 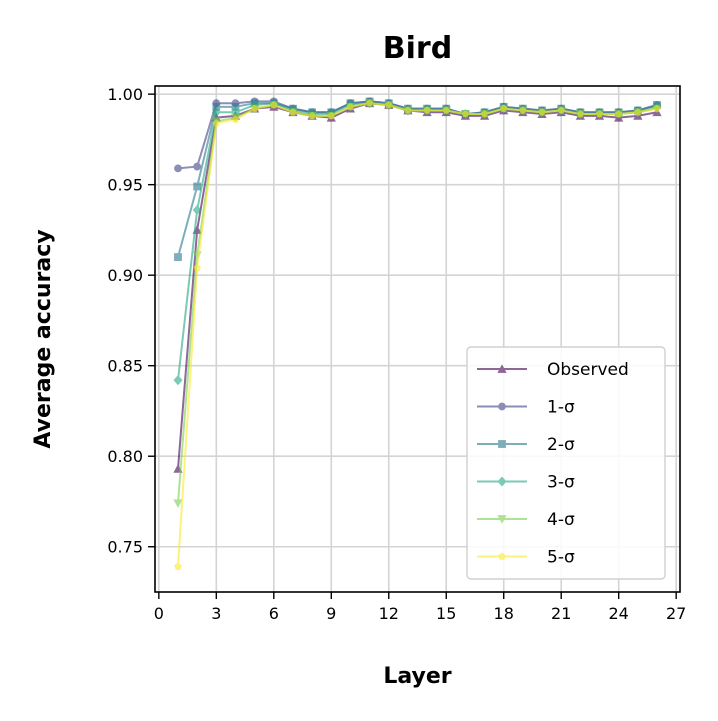 What do you see at coordinates (125, 185) in the screenshot?
I see `y-tick-label: 0.95` at bounding box center [125, 185].